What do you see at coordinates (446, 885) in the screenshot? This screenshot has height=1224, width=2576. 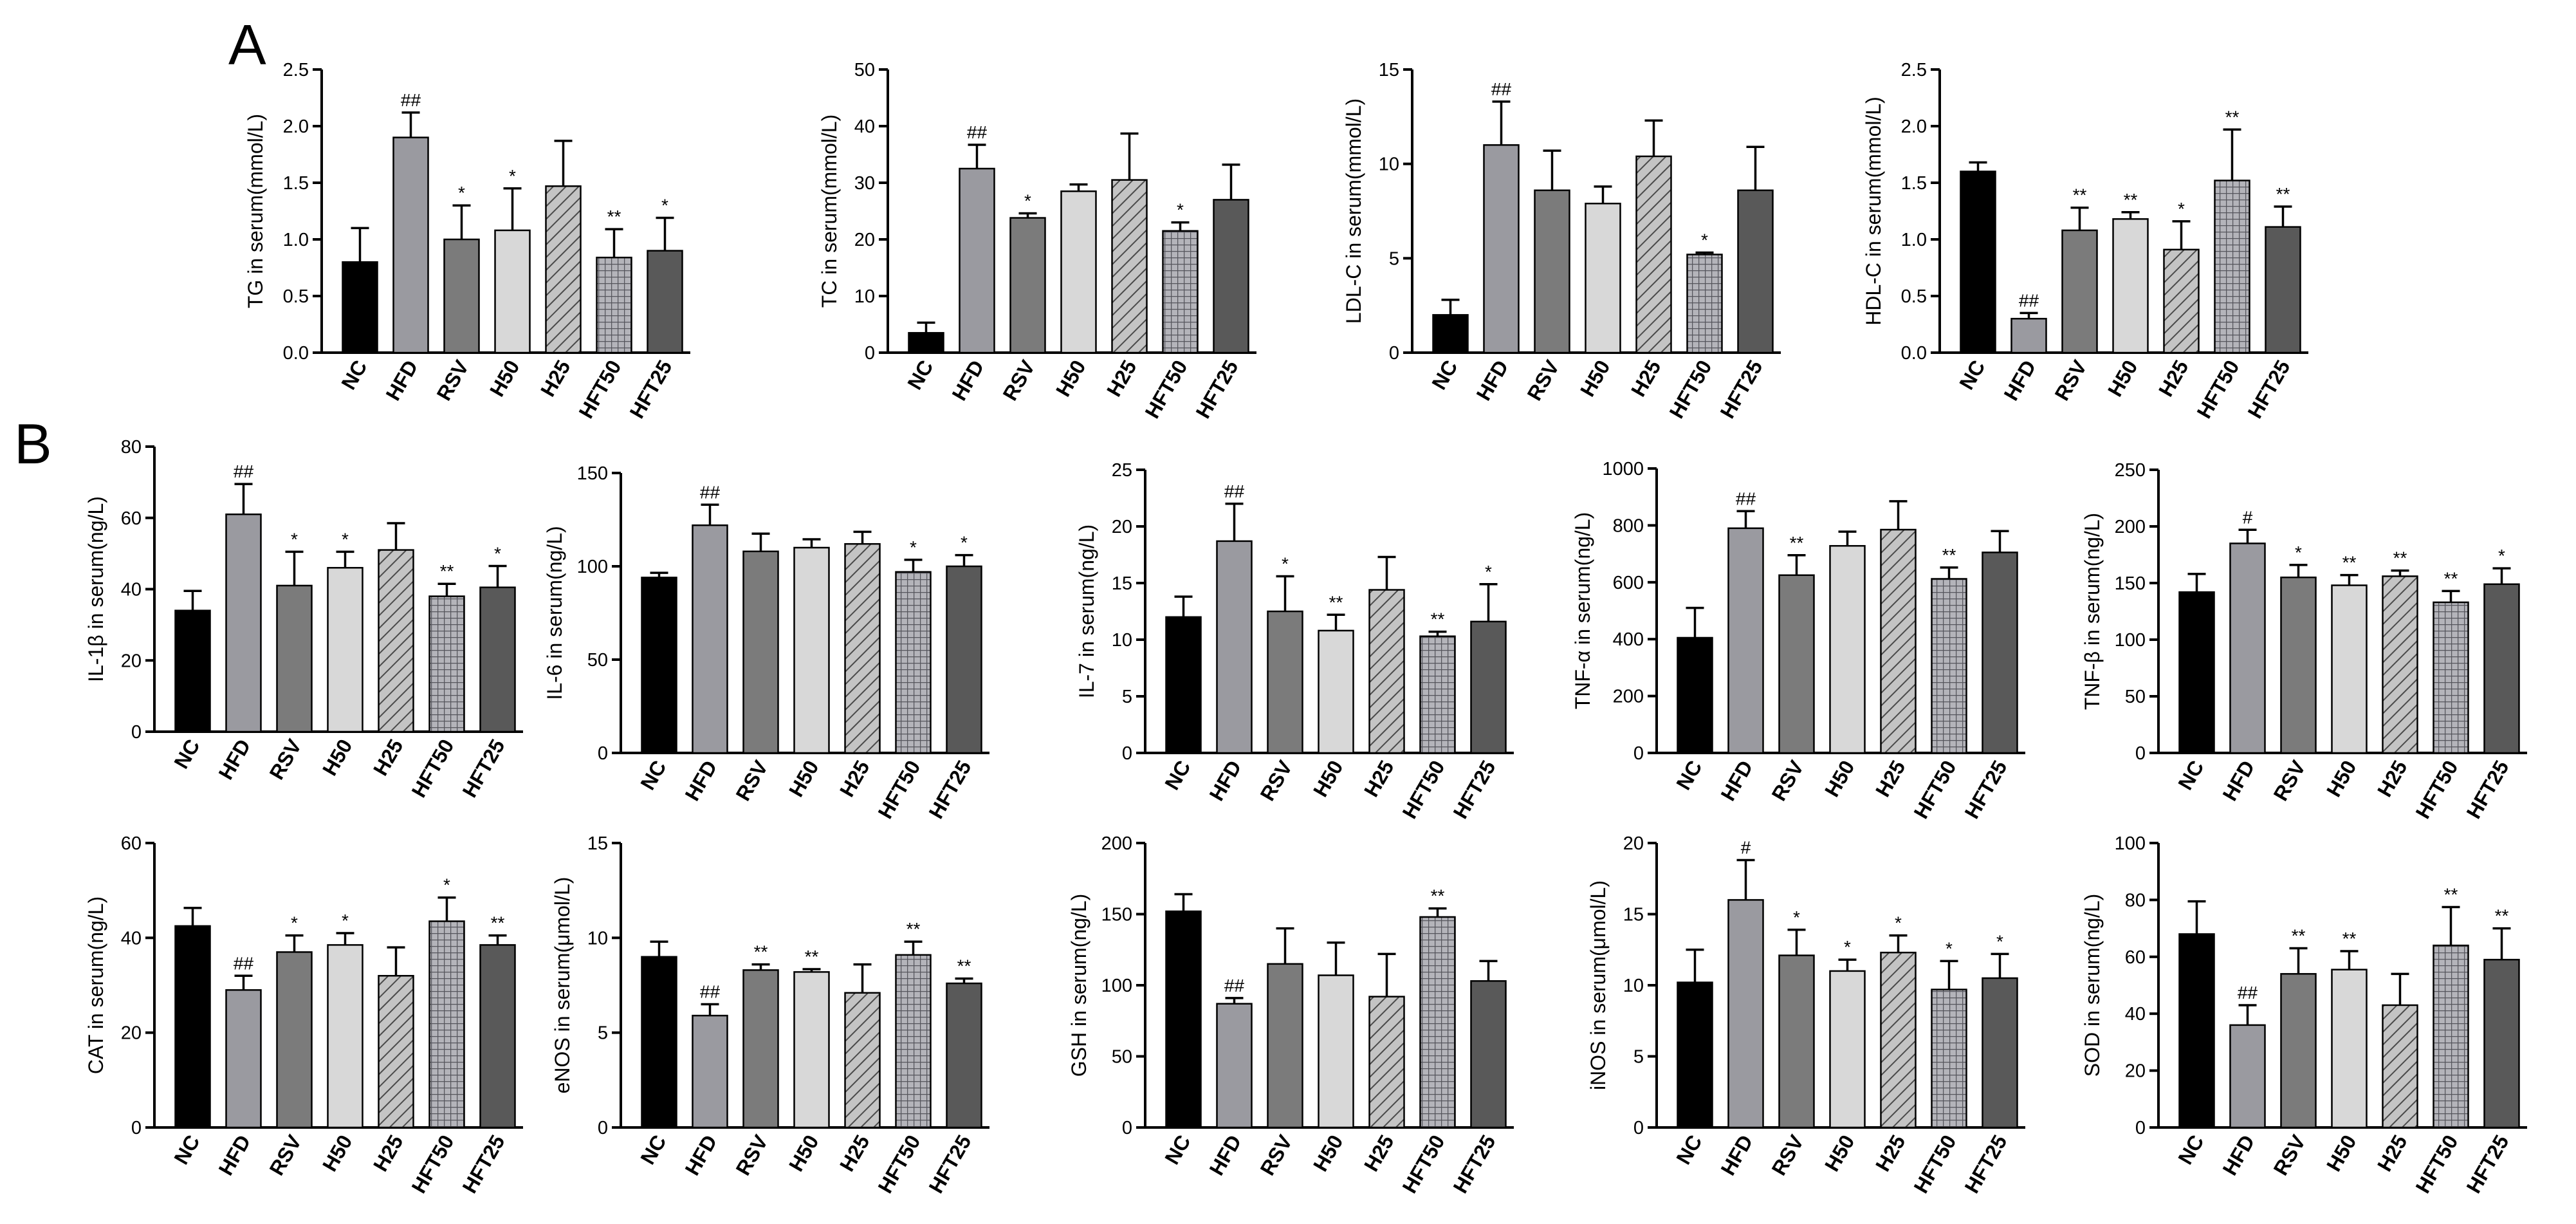 I see `significance-mark-hft50: *` at bounding box center [446, 885].